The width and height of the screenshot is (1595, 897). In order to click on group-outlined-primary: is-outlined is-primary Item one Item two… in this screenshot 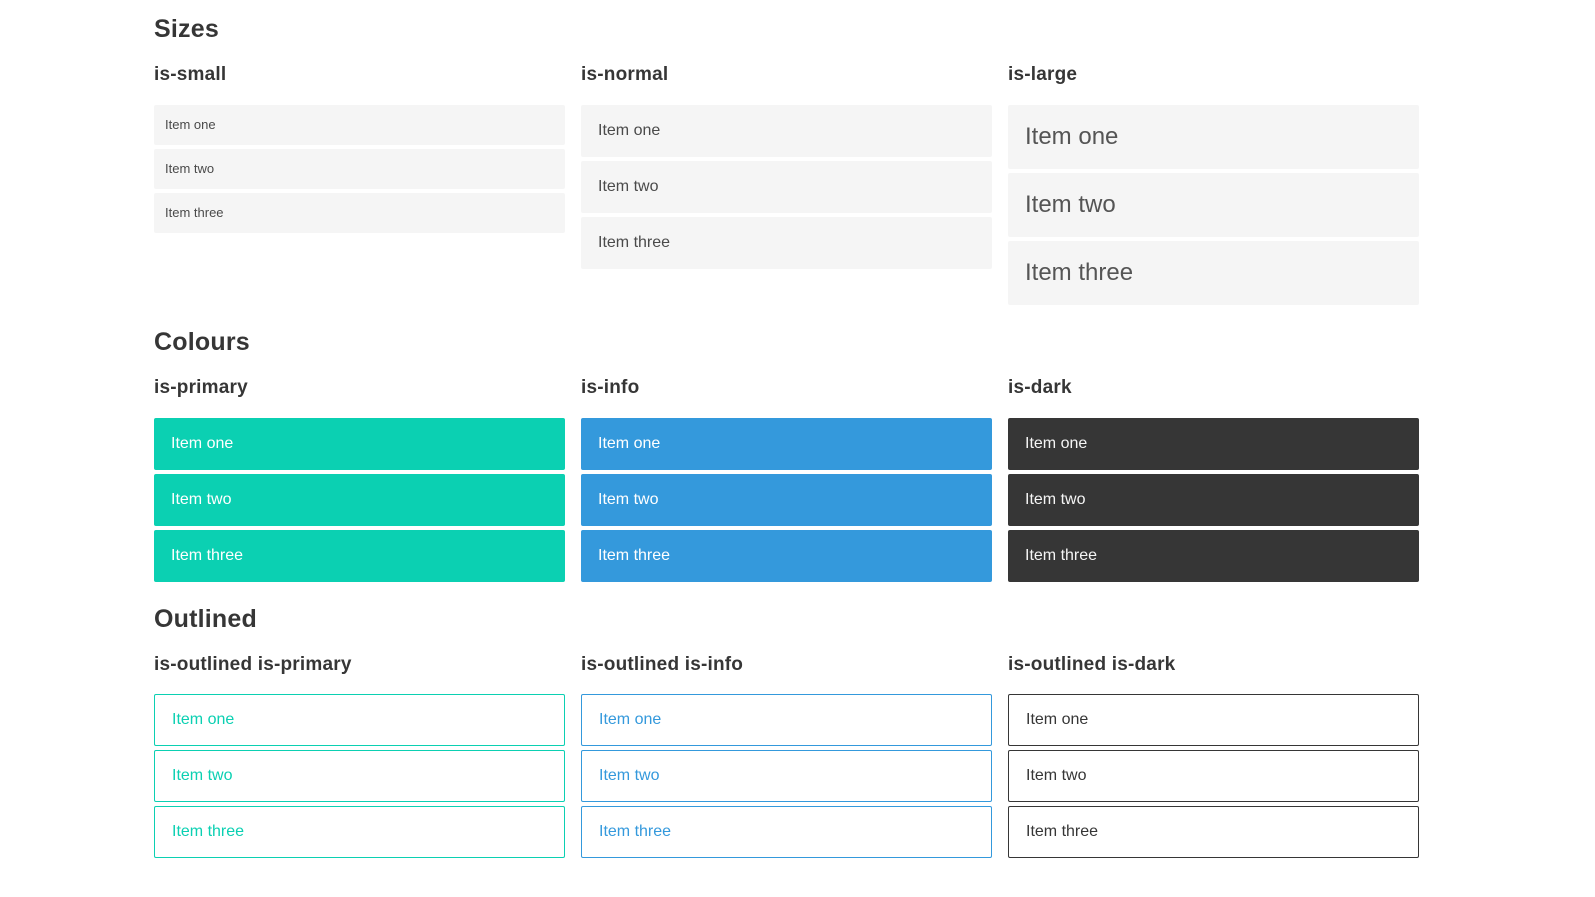, I will do `click(359, 756)`.